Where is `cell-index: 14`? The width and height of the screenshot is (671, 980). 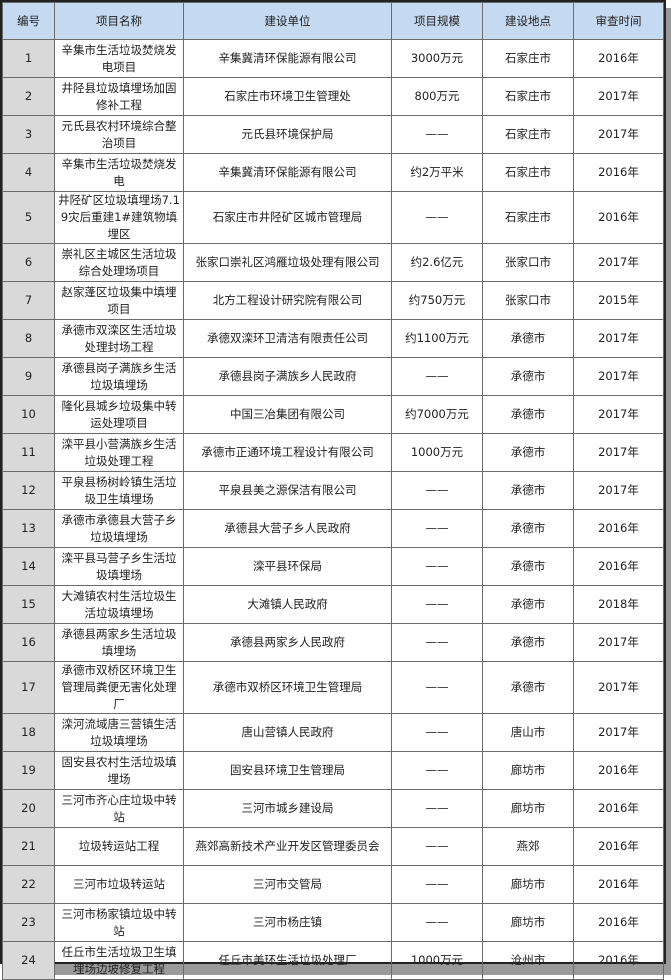 cell-index: 14 is located at coordinates (28, 566).